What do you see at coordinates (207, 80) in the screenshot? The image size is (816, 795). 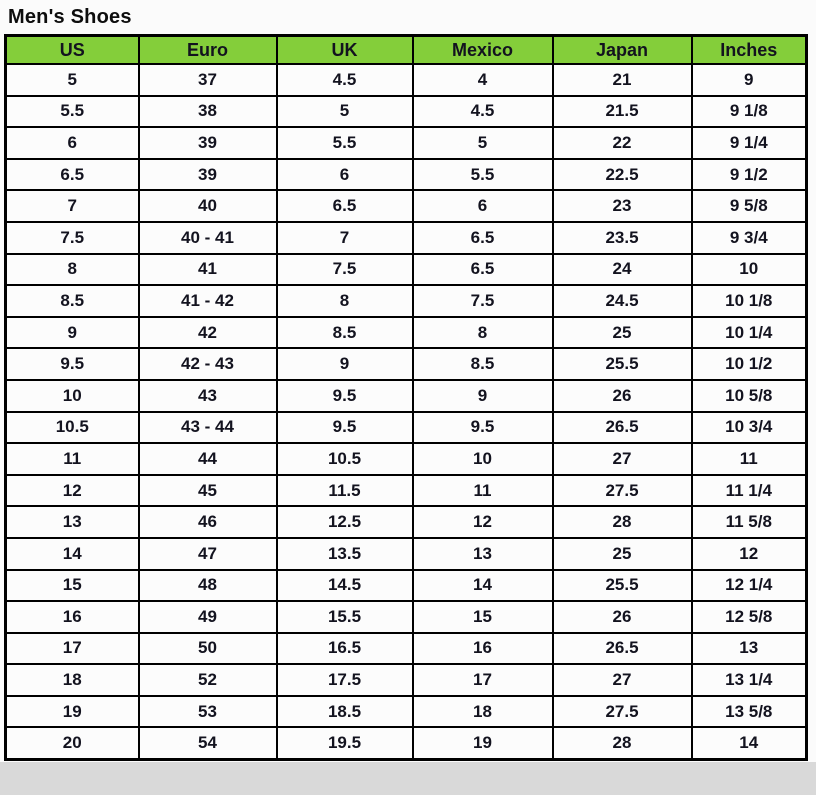 I see `table-cell: 37` at bounding box center [207, 80].